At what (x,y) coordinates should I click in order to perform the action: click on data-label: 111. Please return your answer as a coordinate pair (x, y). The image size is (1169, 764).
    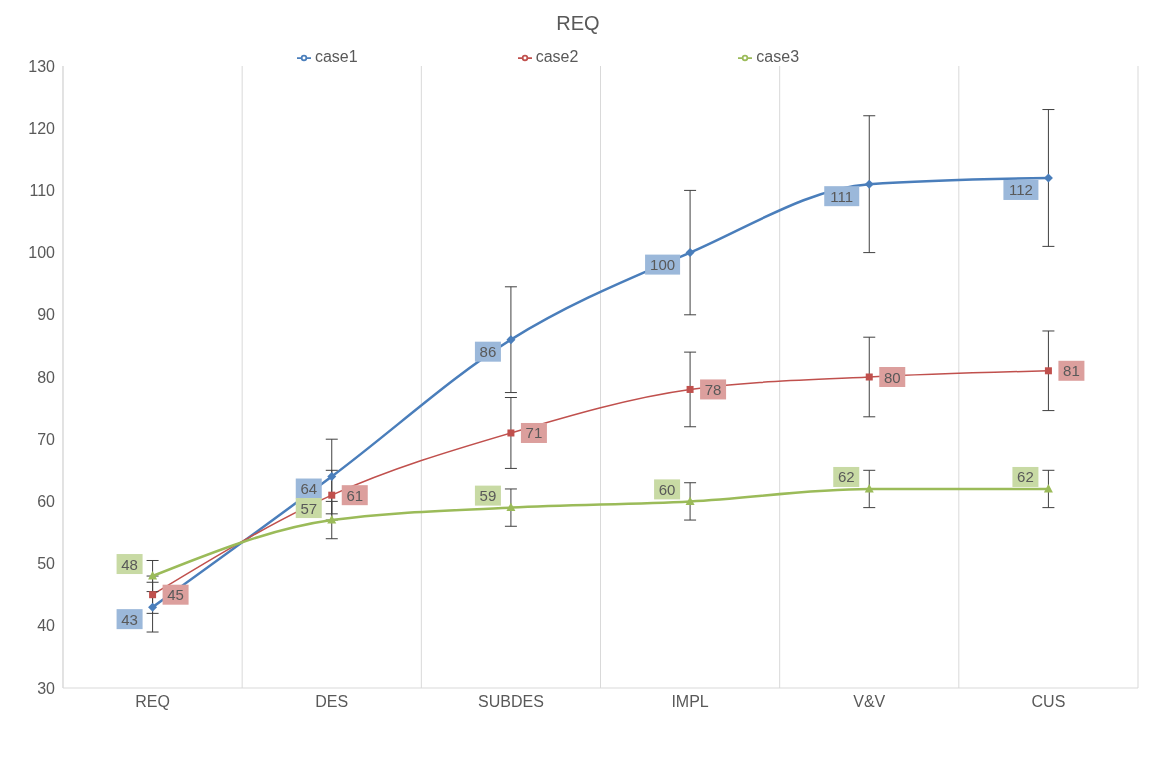
    Looking at the image, I should click on (842, 196).